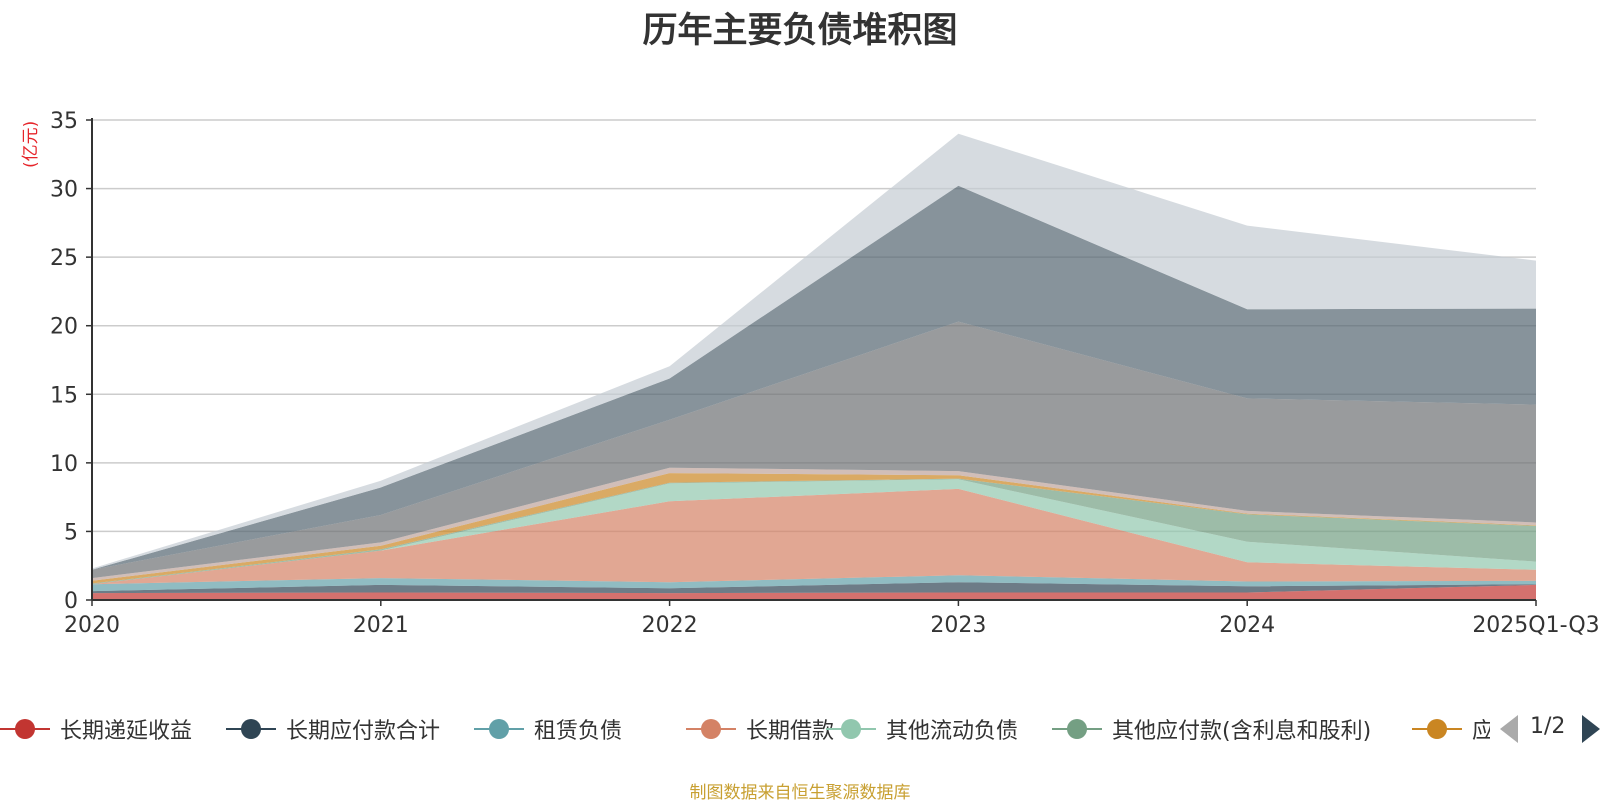 This screenshot has width=1600, height=803. I want to click on chart-title: 历年主要负债堆积图, so click(800, 31).